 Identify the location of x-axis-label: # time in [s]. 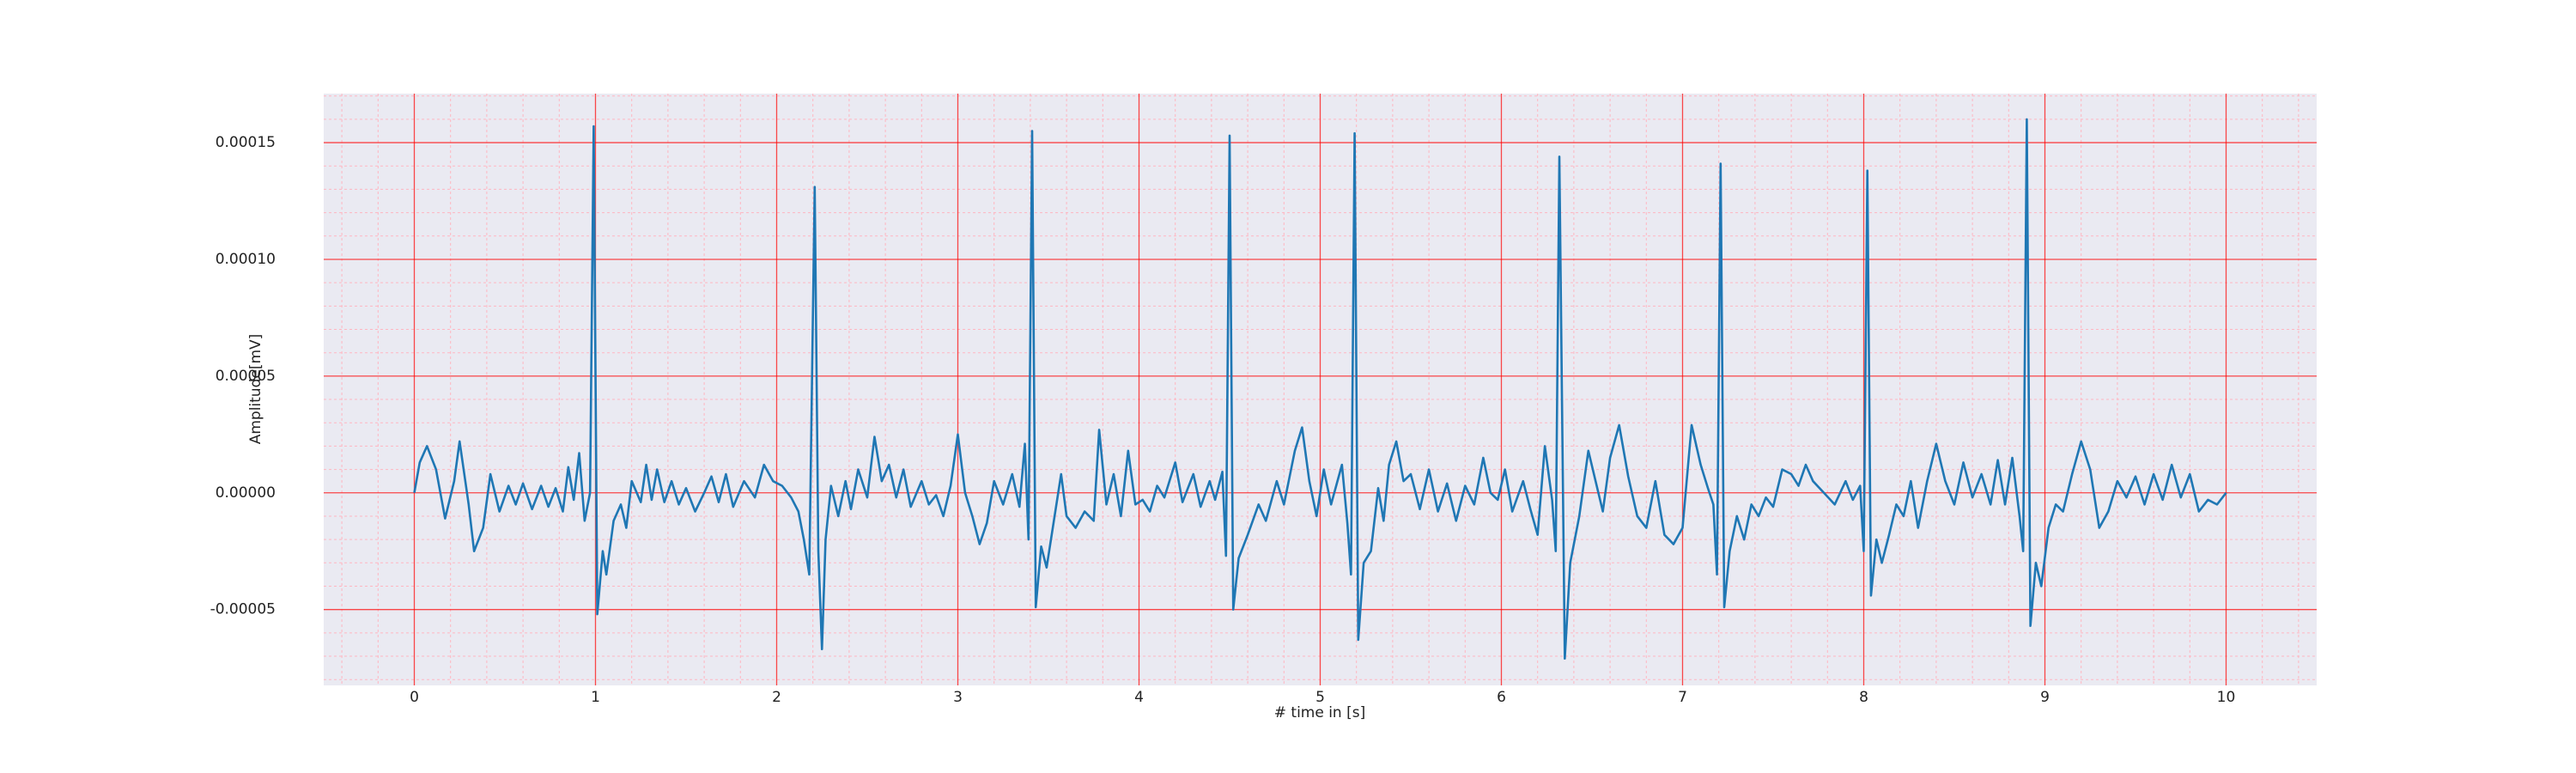
(1319, 712).